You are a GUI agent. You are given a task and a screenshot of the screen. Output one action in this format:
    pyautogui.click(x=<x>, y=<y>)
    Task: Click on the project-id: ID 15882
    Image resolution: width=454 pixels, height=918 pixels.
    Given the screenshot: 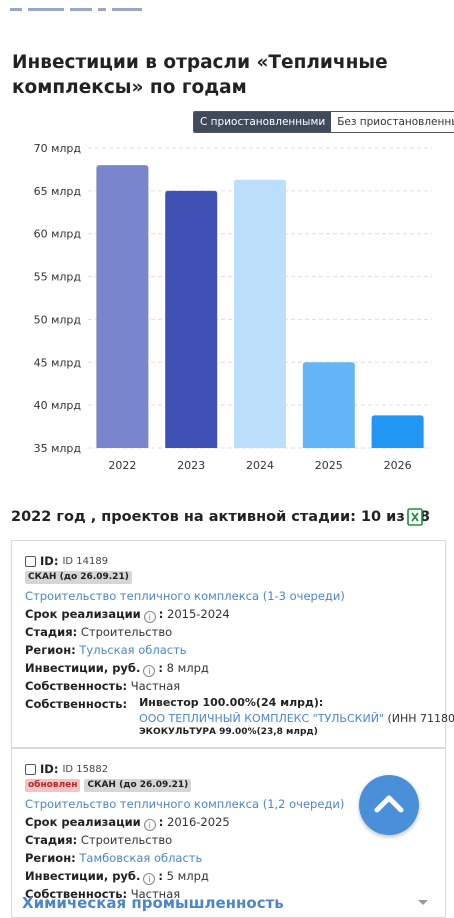 What is the action you would take?
    pyautogui.click(x=85, y=769)
    